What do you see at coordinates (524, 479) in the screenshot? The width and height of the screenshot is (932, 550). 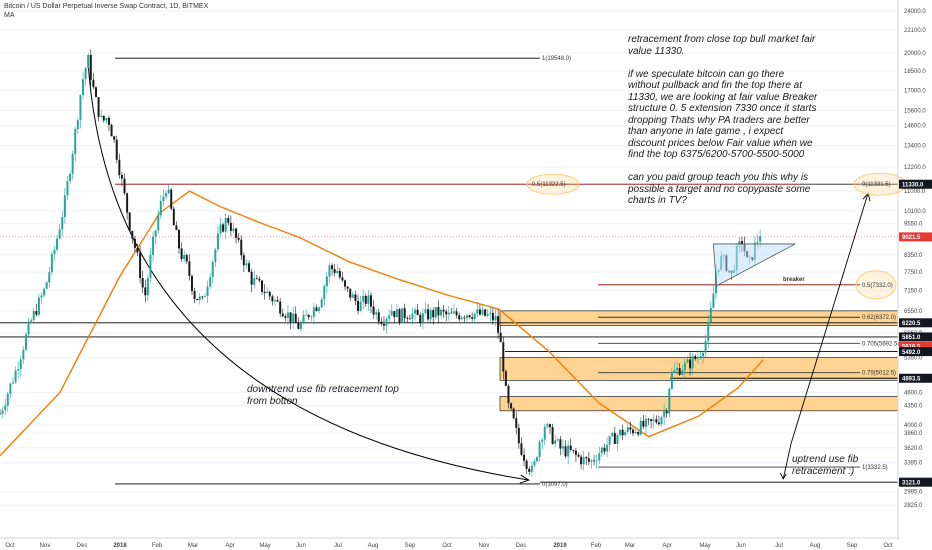 I see `downtrend-arrowhead` at bounding box center [524, 479].